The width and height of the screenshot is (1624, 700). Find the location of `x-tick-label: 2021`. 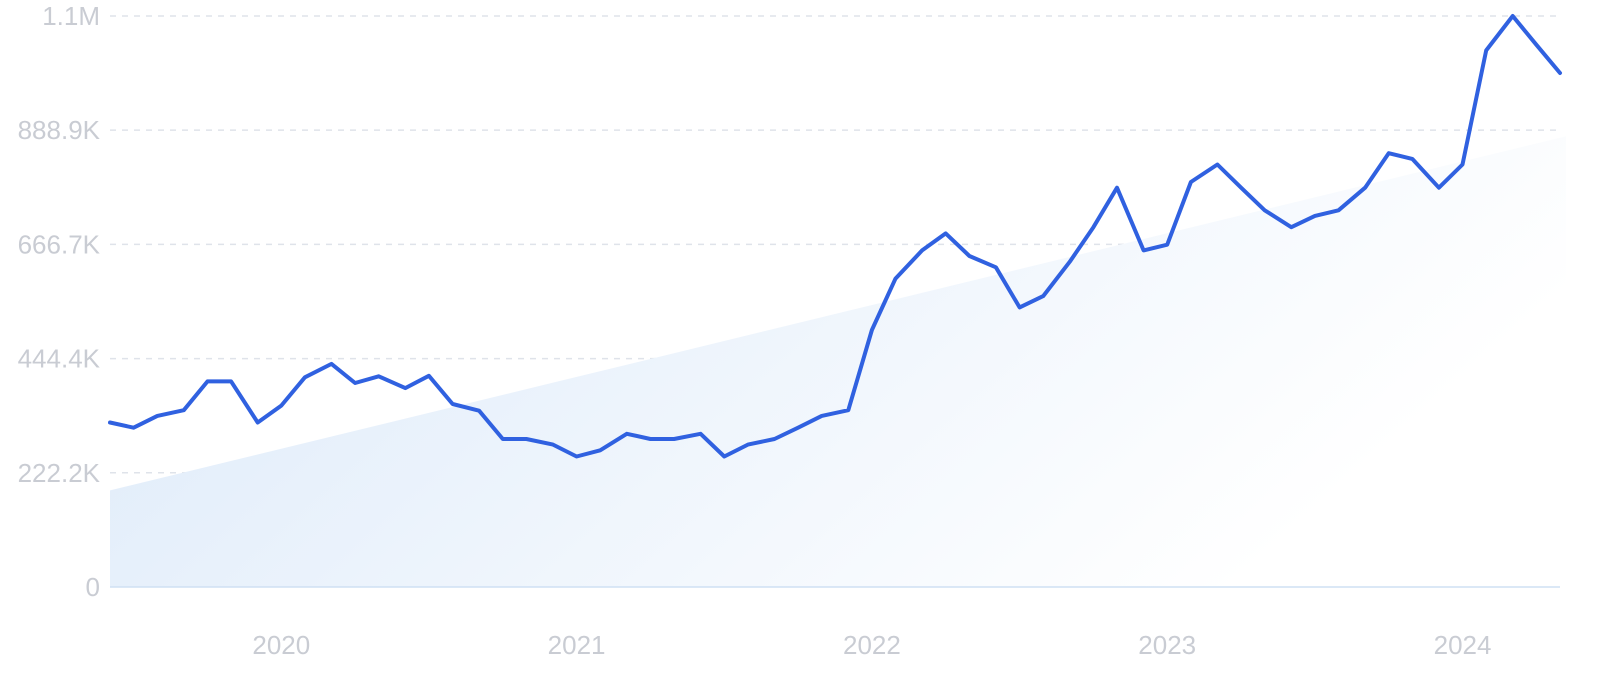

x-tick-label: 2021 is located at coordinates (577, 645).